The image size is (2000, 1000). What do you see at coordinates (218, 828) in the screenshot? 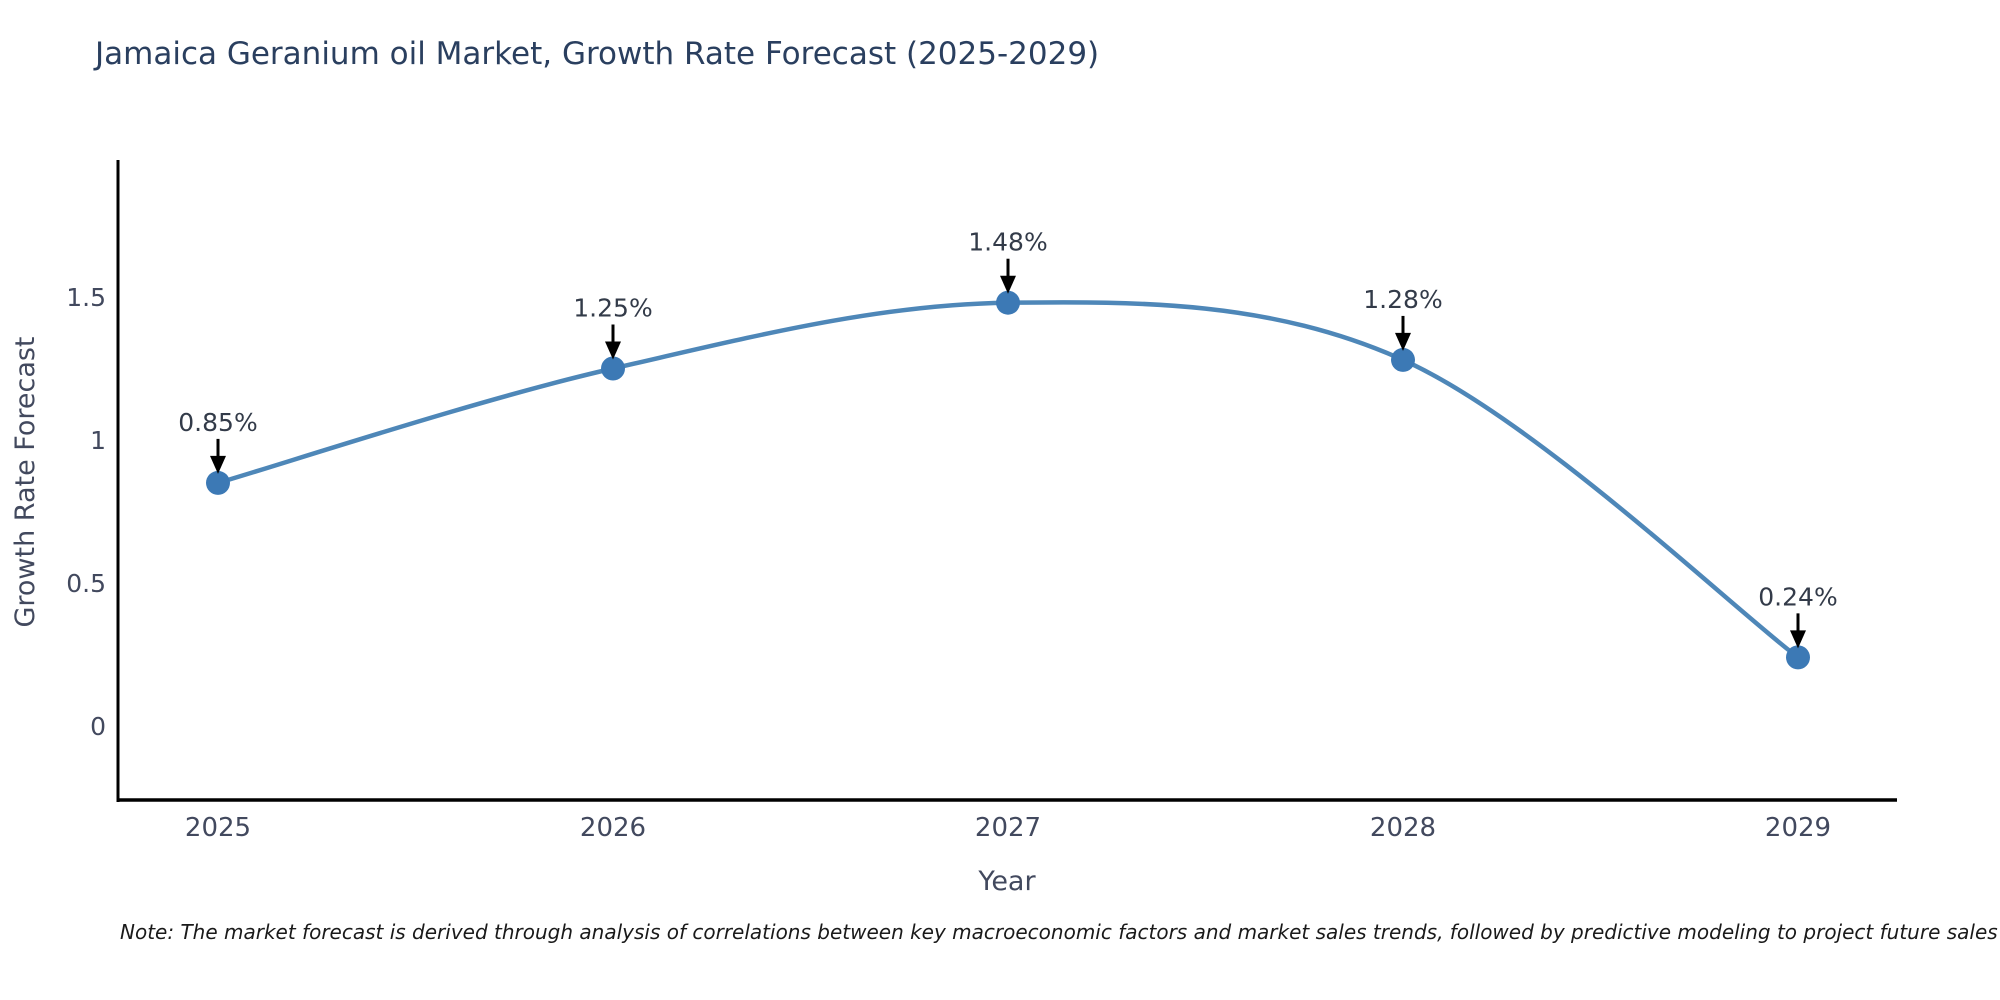
I see `x-tick-label: 2025` at bounding box center [218, 828].